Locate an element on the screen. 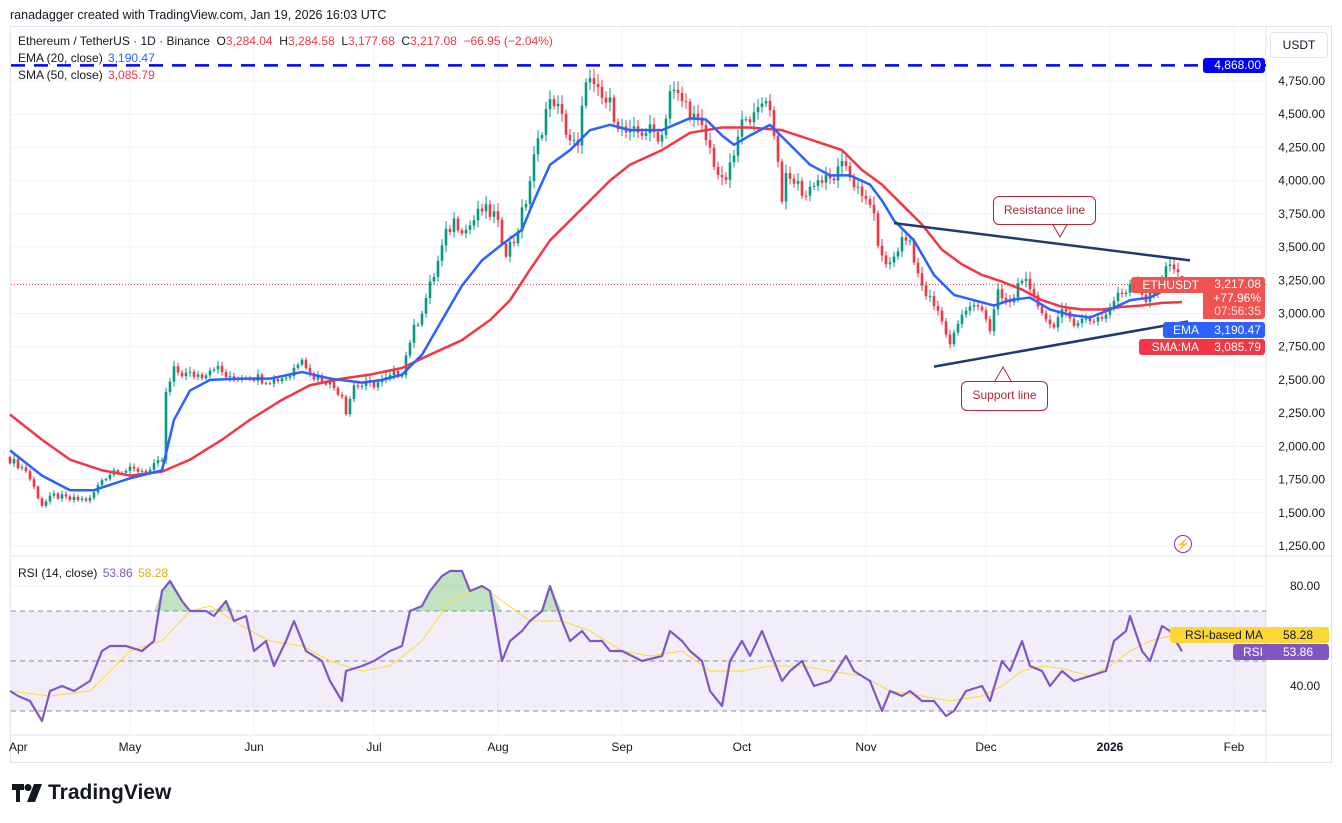 This screenshot has width=1342, height=823. rsi-ma-legend-value: 58.28 is located at coordinates (153, 573).